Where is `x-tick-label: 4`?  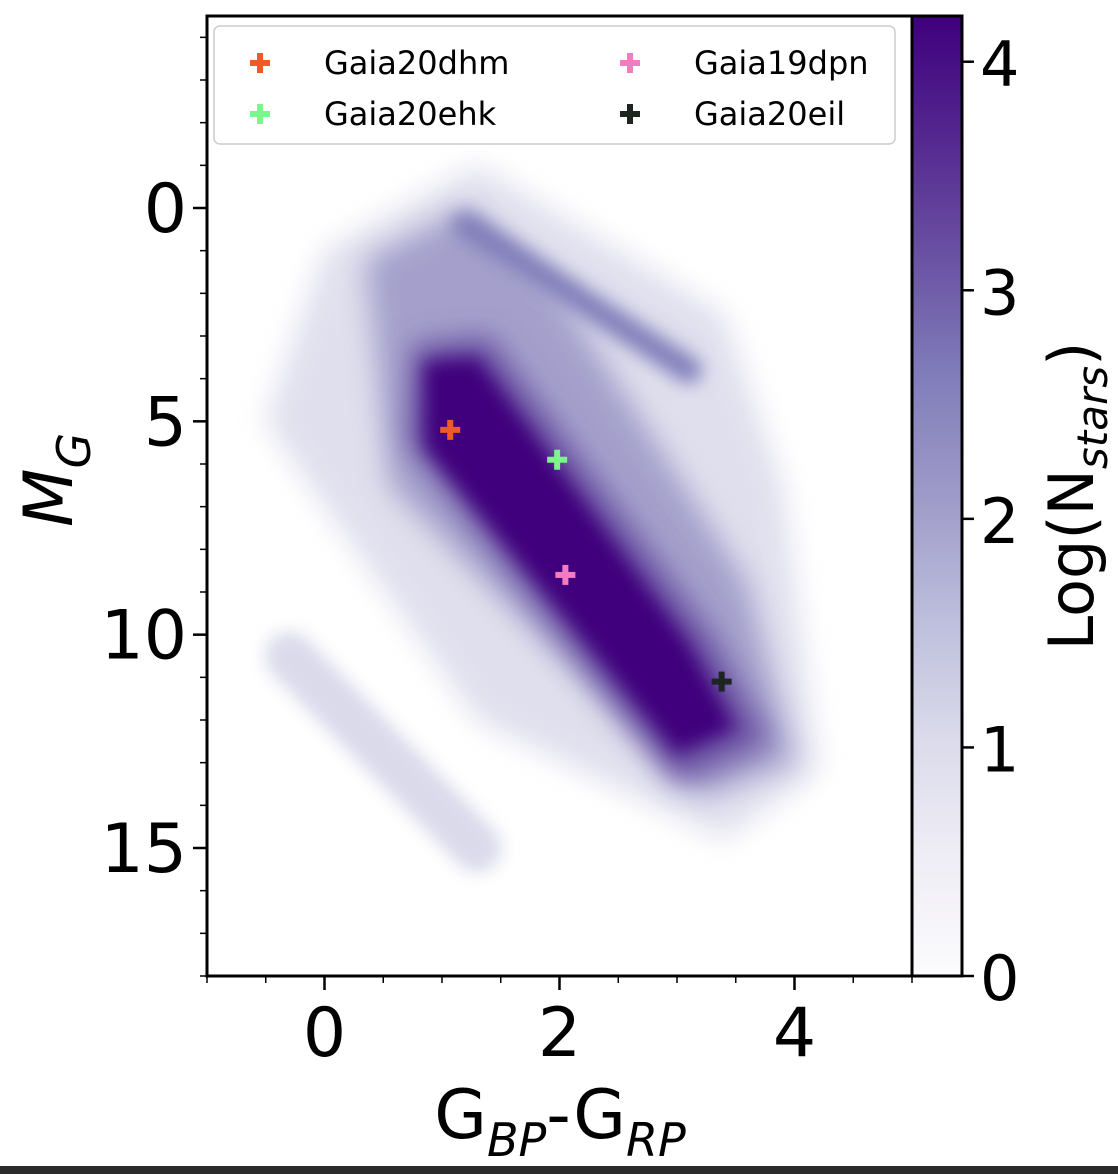 x-tick-label: 4 is located at coordinates (794, 1033).